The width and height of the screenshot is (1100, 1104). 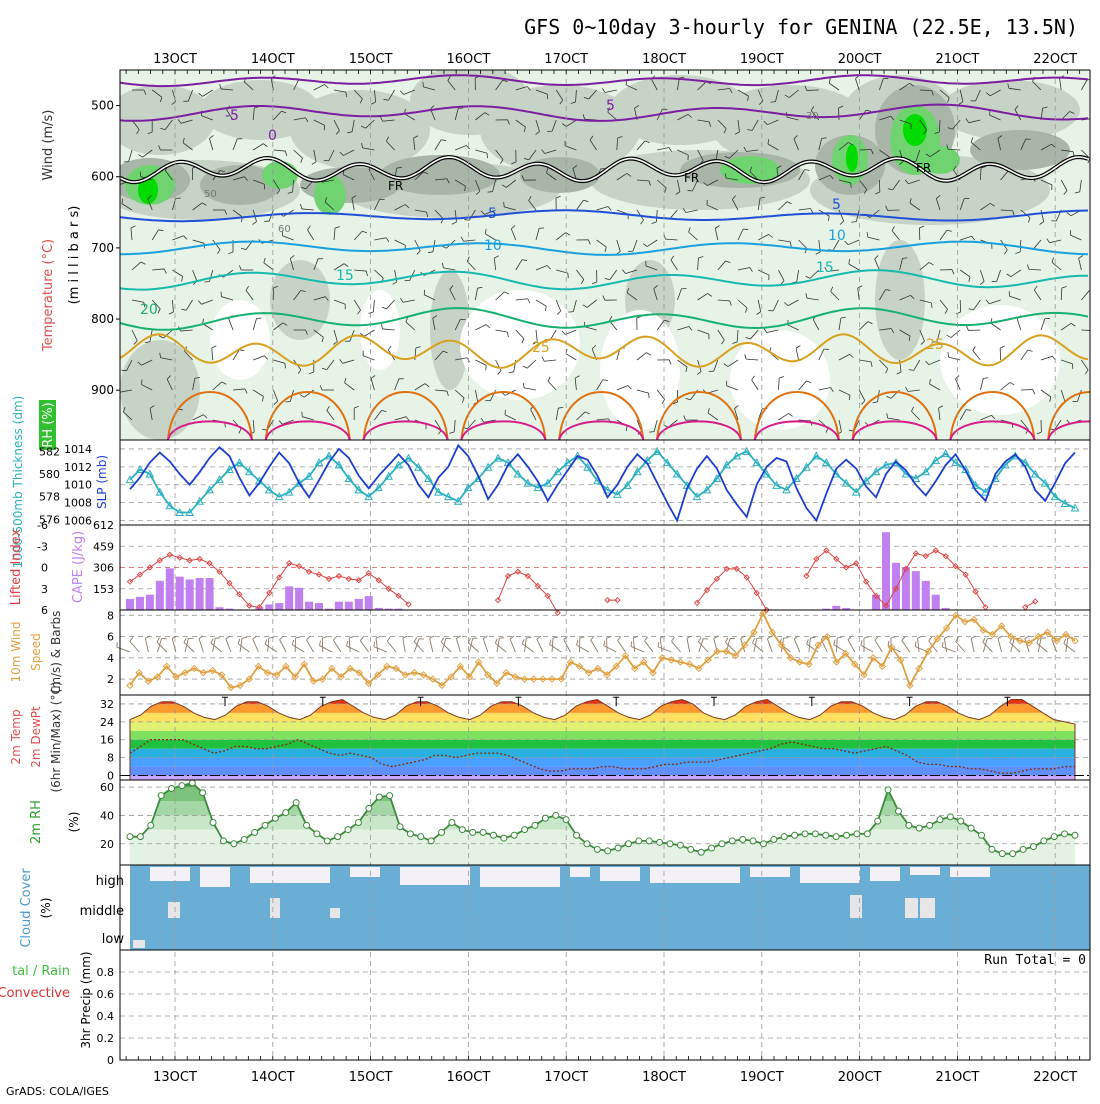 I want to click on bottom-date-label: 15OCT, so click(x=371, y=1077).